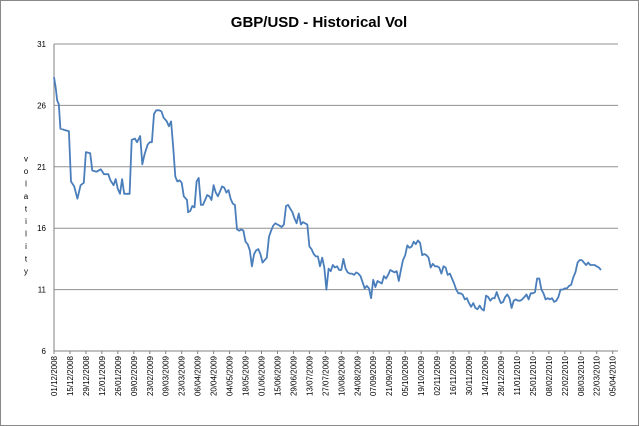  I want to click on x-tick-label: 25/01/2010, so click(533, 375).